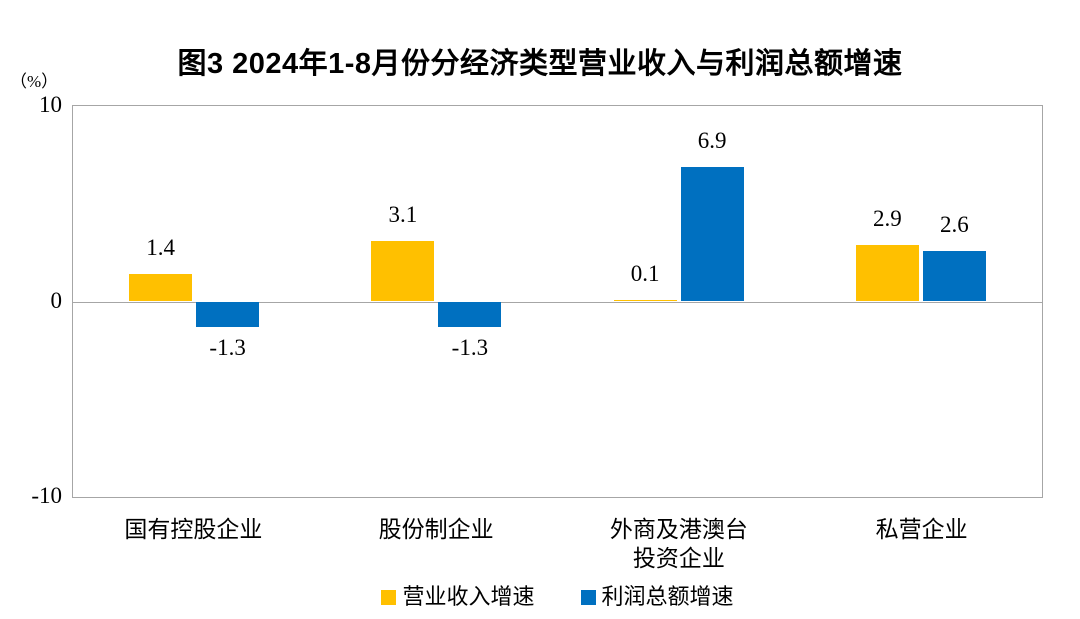 The image size is (1080, 619). What do you see at coordinates (436, 529) in the screenshot?
I see `category-label: 股份制企业` at bounding box center [436, 529].